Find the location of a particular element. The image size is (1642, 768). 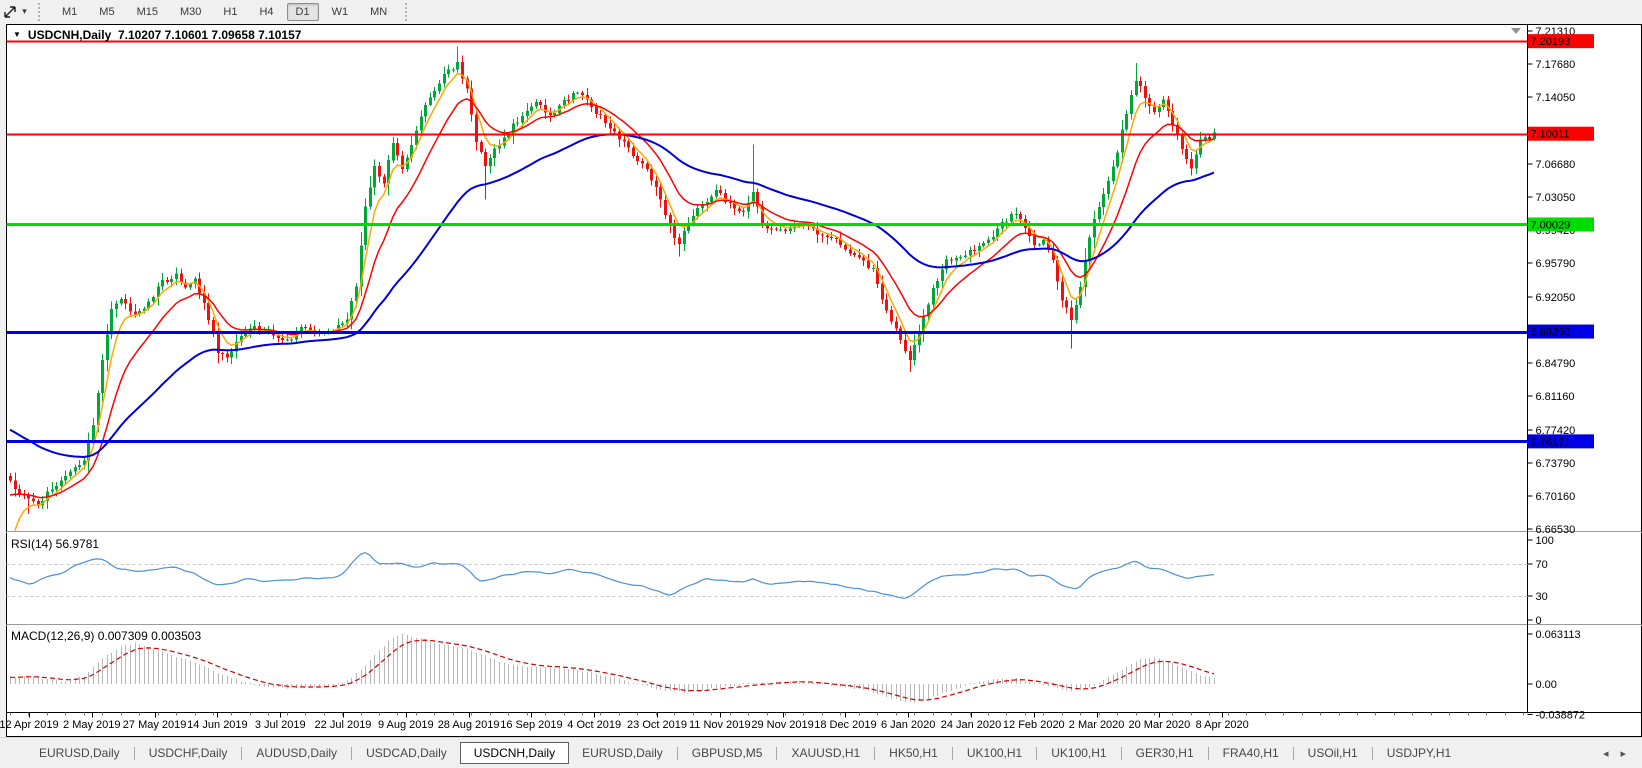

price-line-label: 6.76171 is located at coordinates (1551, 442).